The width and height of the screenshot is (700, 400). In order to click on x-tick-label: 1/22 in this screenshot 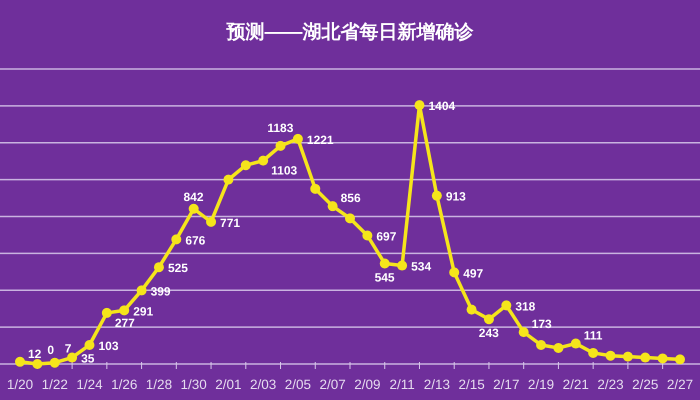, I will do `click(55, 384)`.